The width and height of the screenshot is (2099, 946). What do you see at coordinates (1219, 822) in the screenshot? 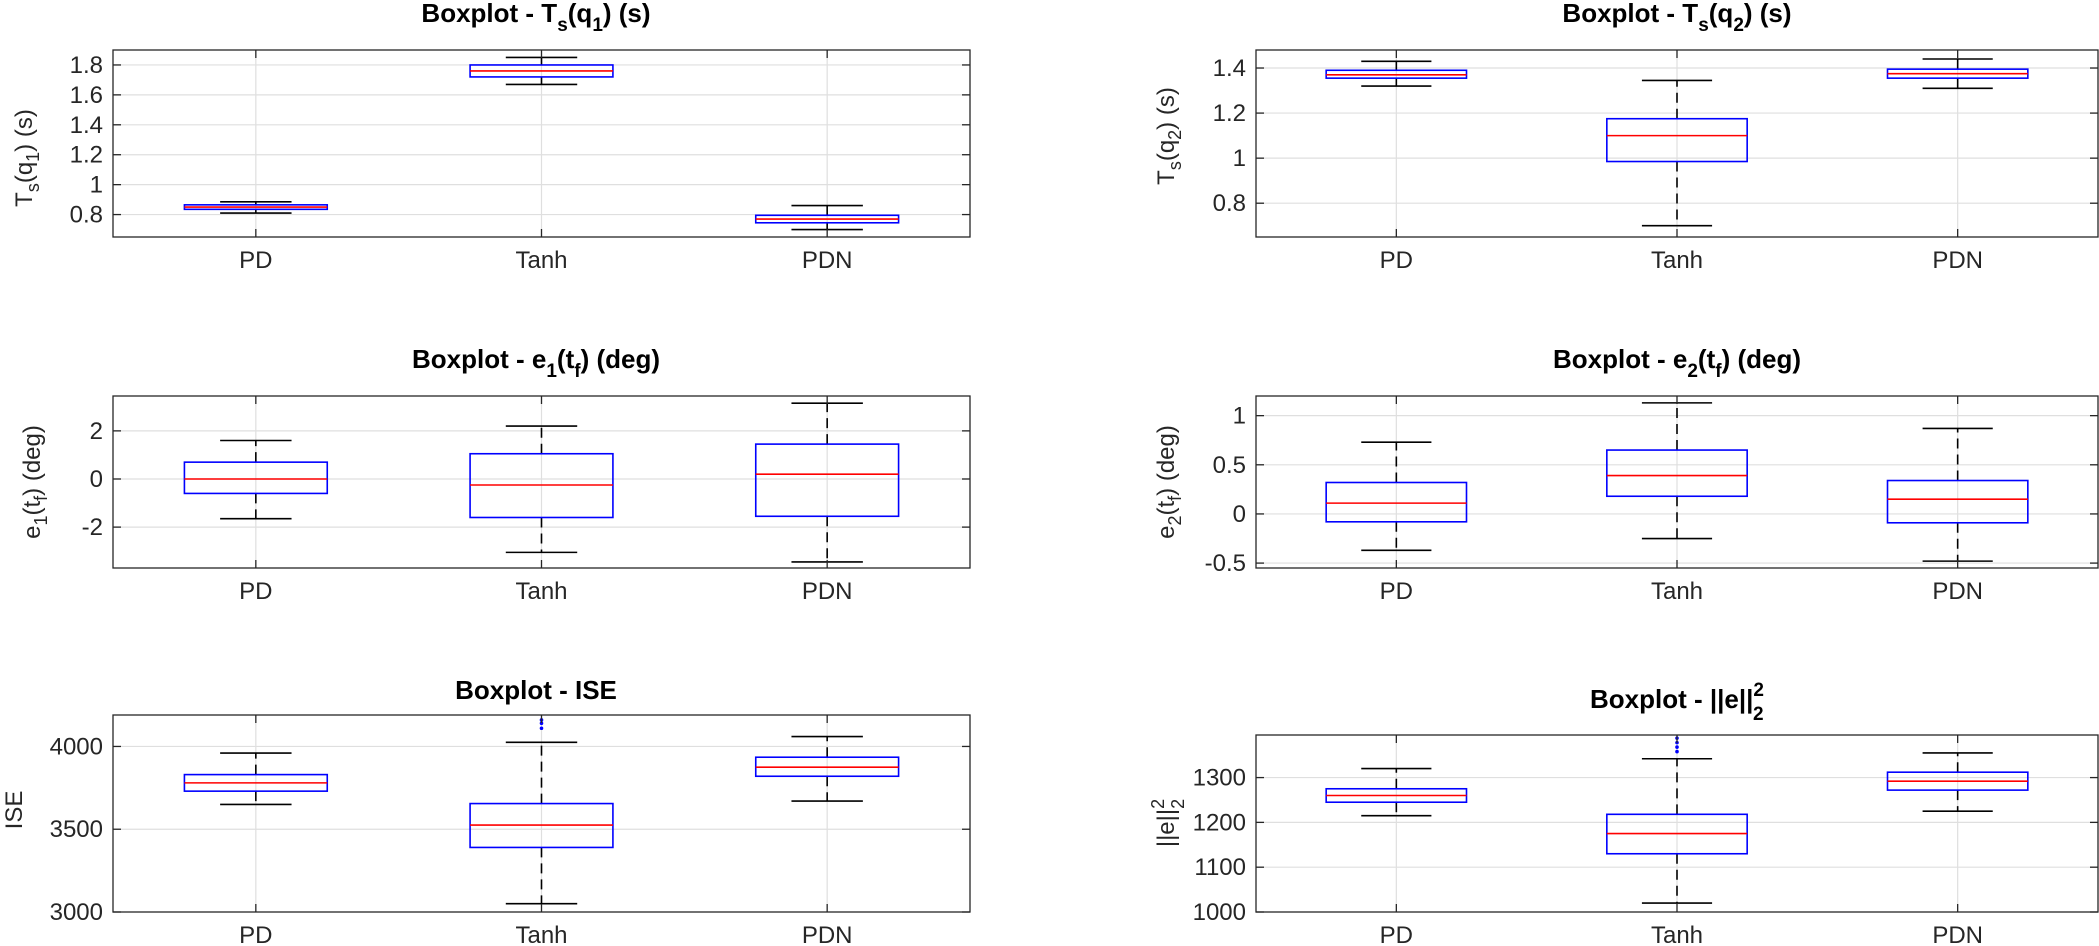
I see `y-tick-label: 1200` at bounding box center [1219, 822].